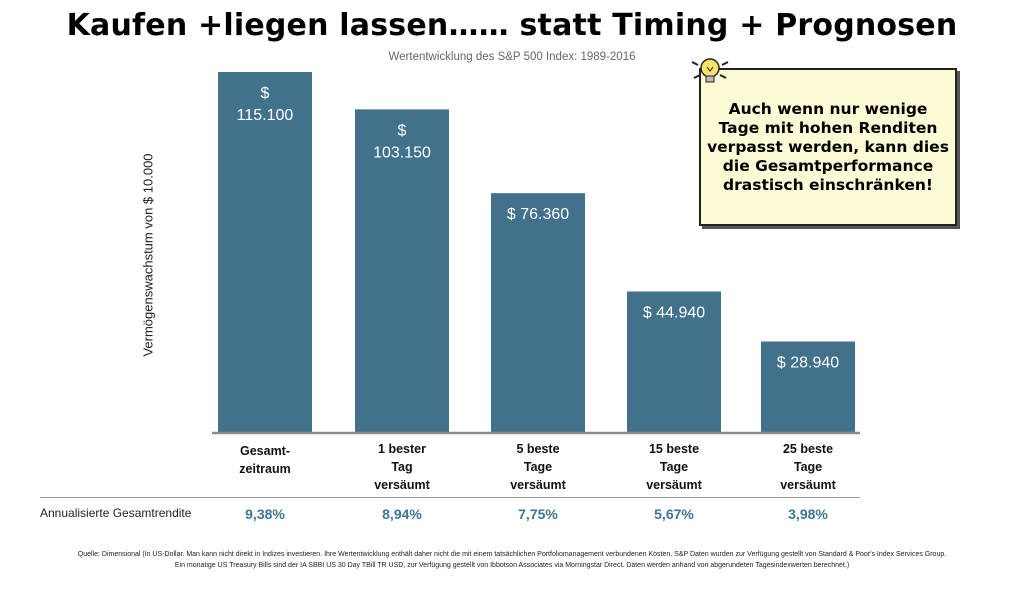  Describe the element at coordinates (828, 166) in the screenshot. I see `note-line: die Gesamtperformance` at that location.